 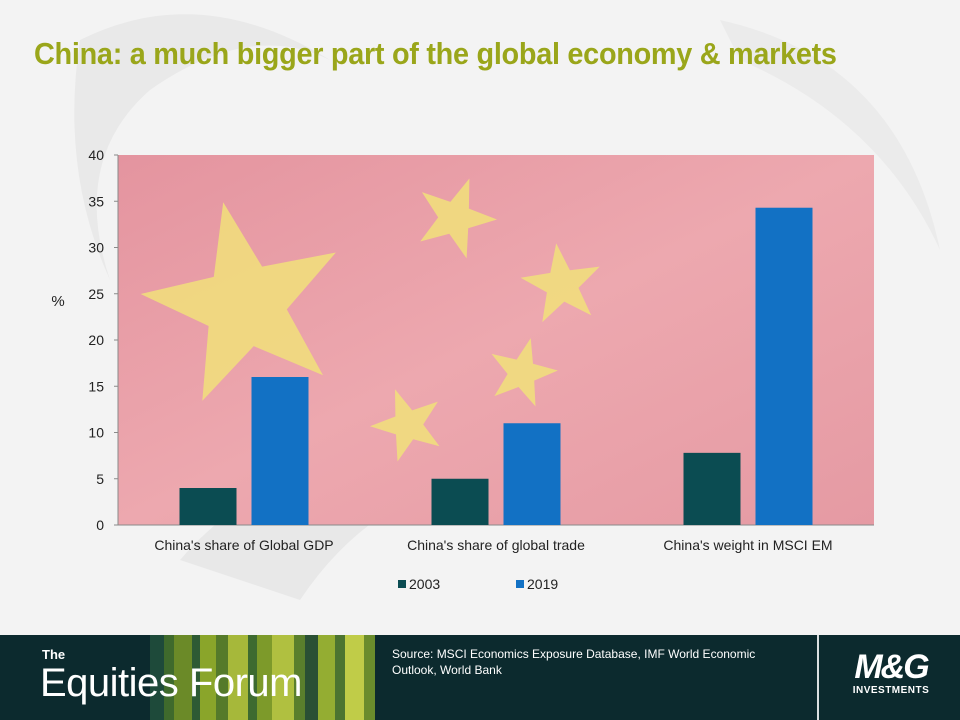 I want to click on footer-divider, so click(x=818, y=677).